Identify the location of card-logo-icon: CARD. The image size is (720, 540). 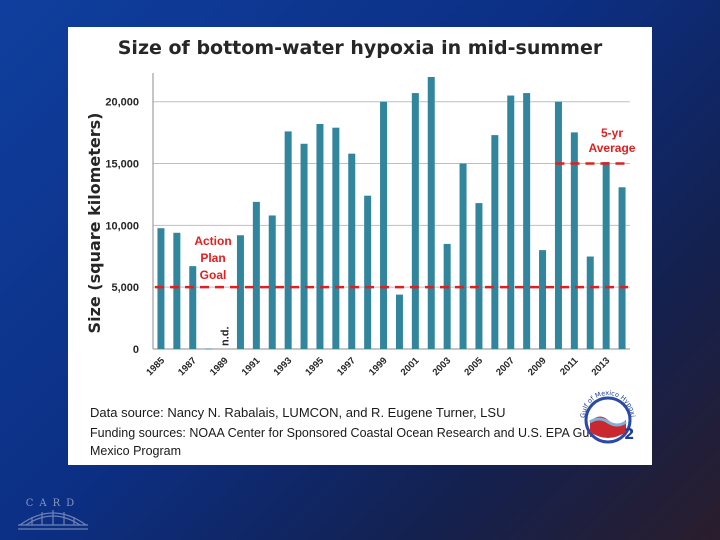
(53, 514).